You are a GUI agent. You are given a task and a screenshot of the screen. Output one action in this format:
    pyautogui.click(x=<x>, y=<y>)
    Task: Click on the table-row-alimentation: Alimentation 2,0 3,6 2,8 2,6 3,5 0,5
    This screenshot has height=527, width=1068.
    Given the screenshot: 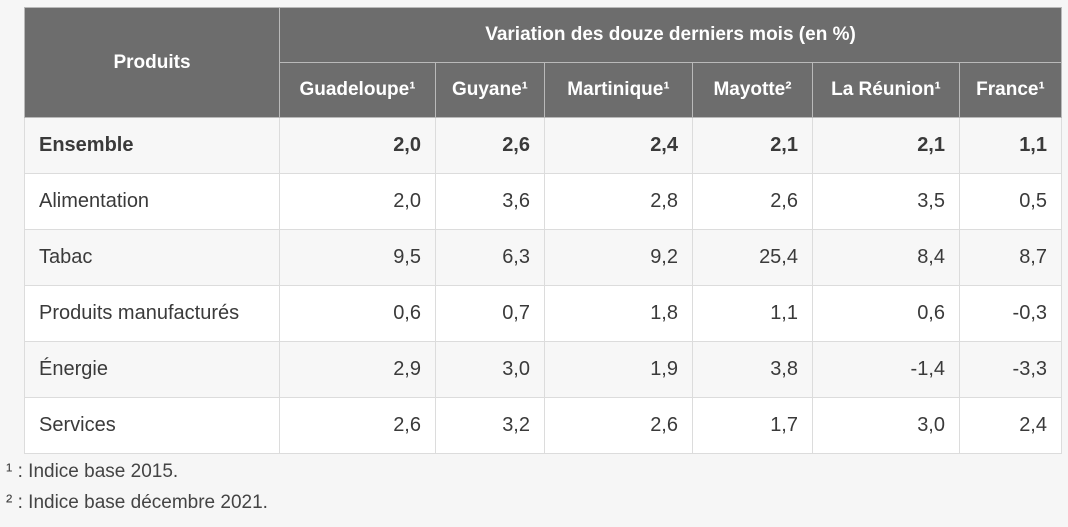 What is the action you would take?
    pyautogui.click(x=543, y=201)
    